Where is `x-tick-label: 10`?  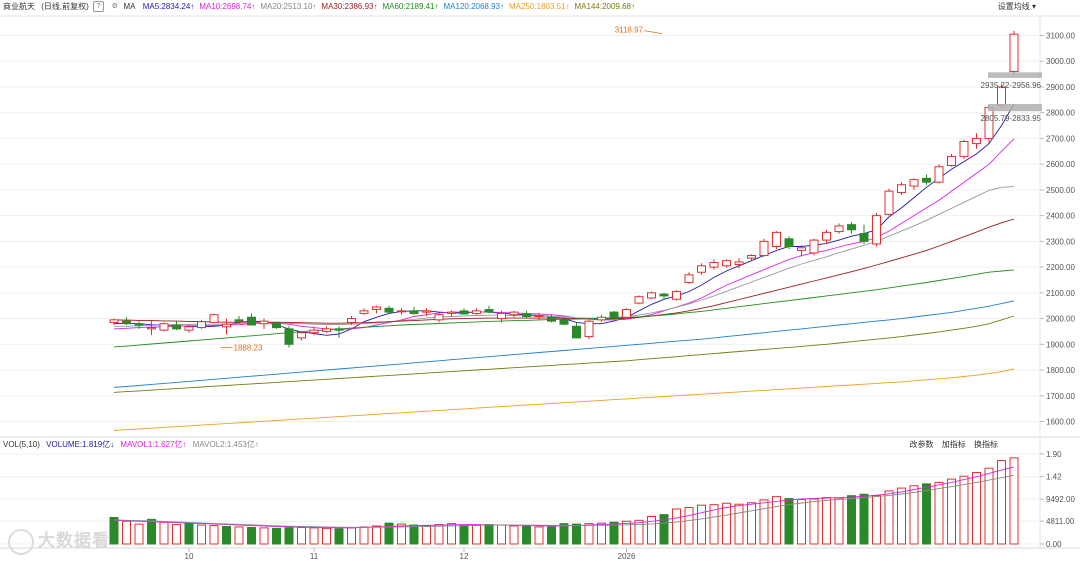
x-tick-label: 10 is located at coordinates (189, 556).